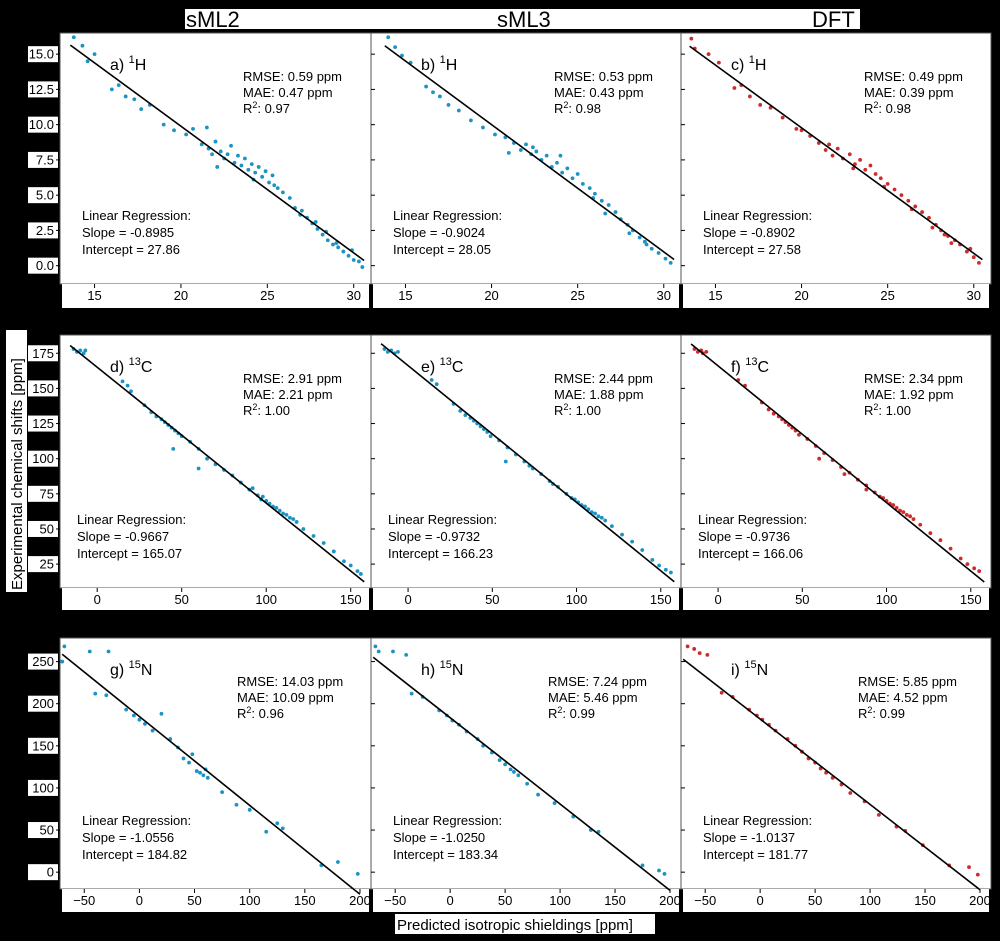 The width and height of the screenshot is (1000, 941). Describe the element at coordinates (670, 900) in the screenshot. I see `x-tick-label: 200` at that location.